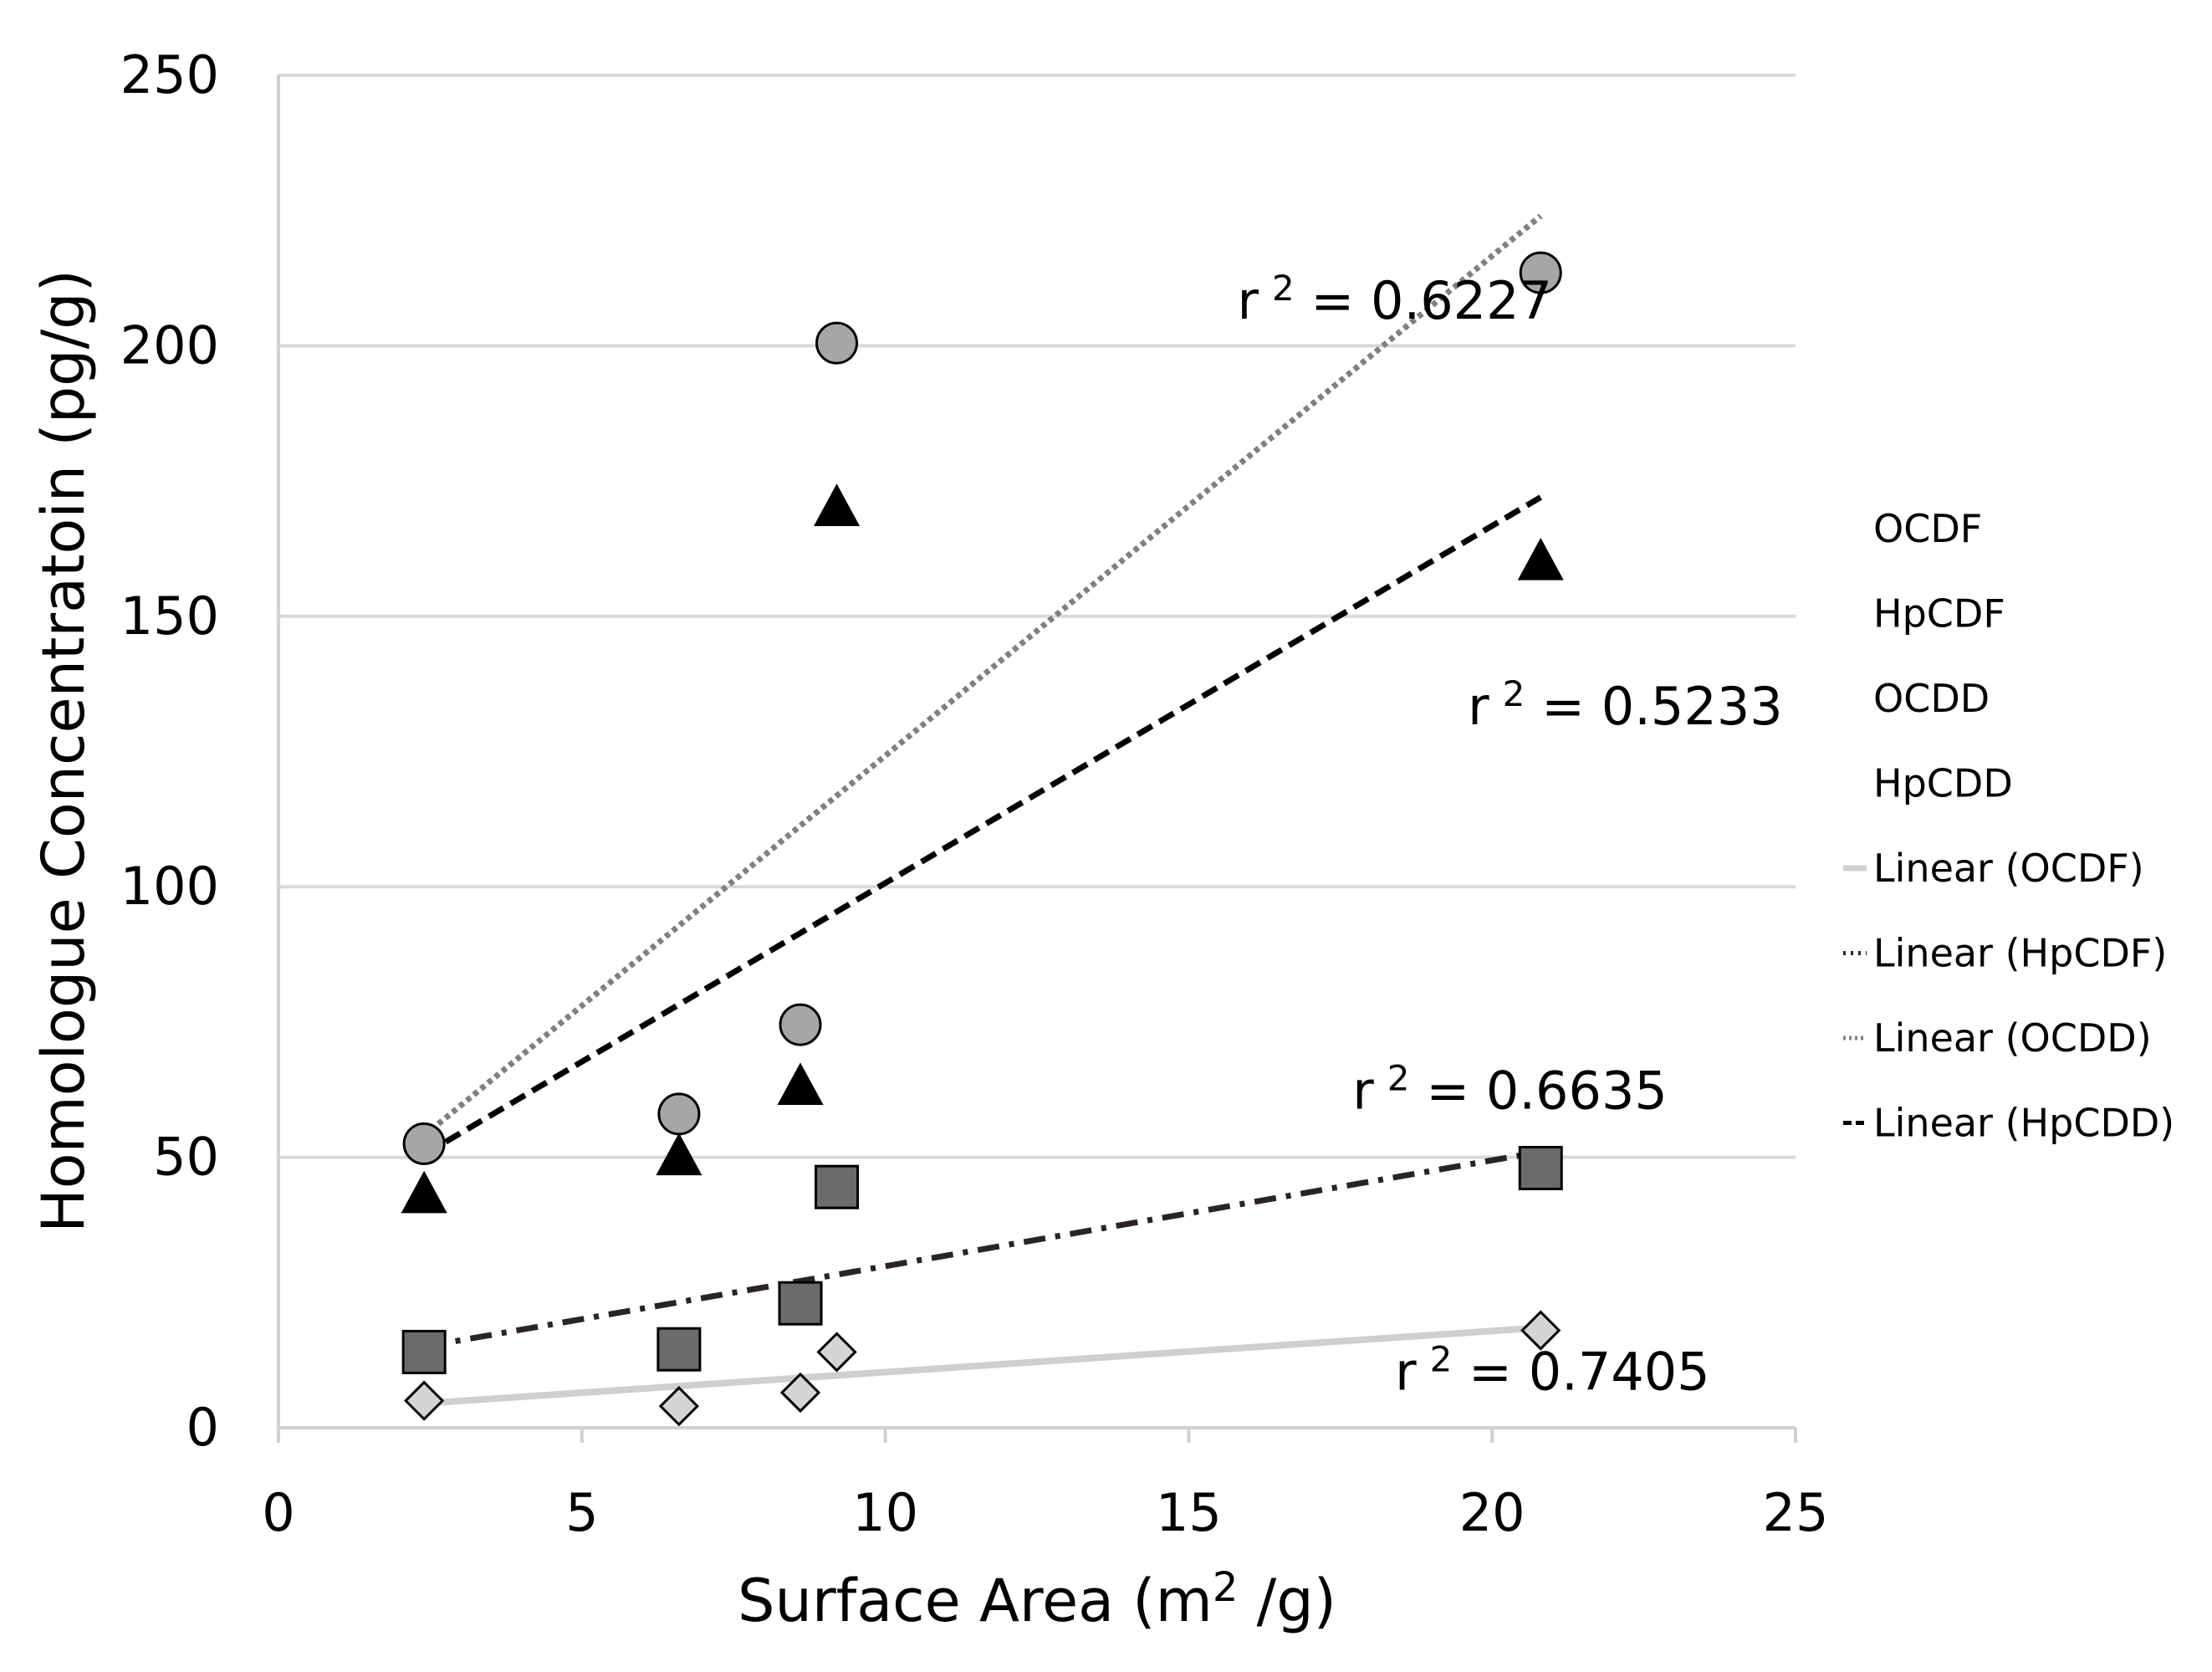 This screenshot has width=2212, height=1672. I want to click on r-squared-value: = 0.6227, so click(1424, 300).